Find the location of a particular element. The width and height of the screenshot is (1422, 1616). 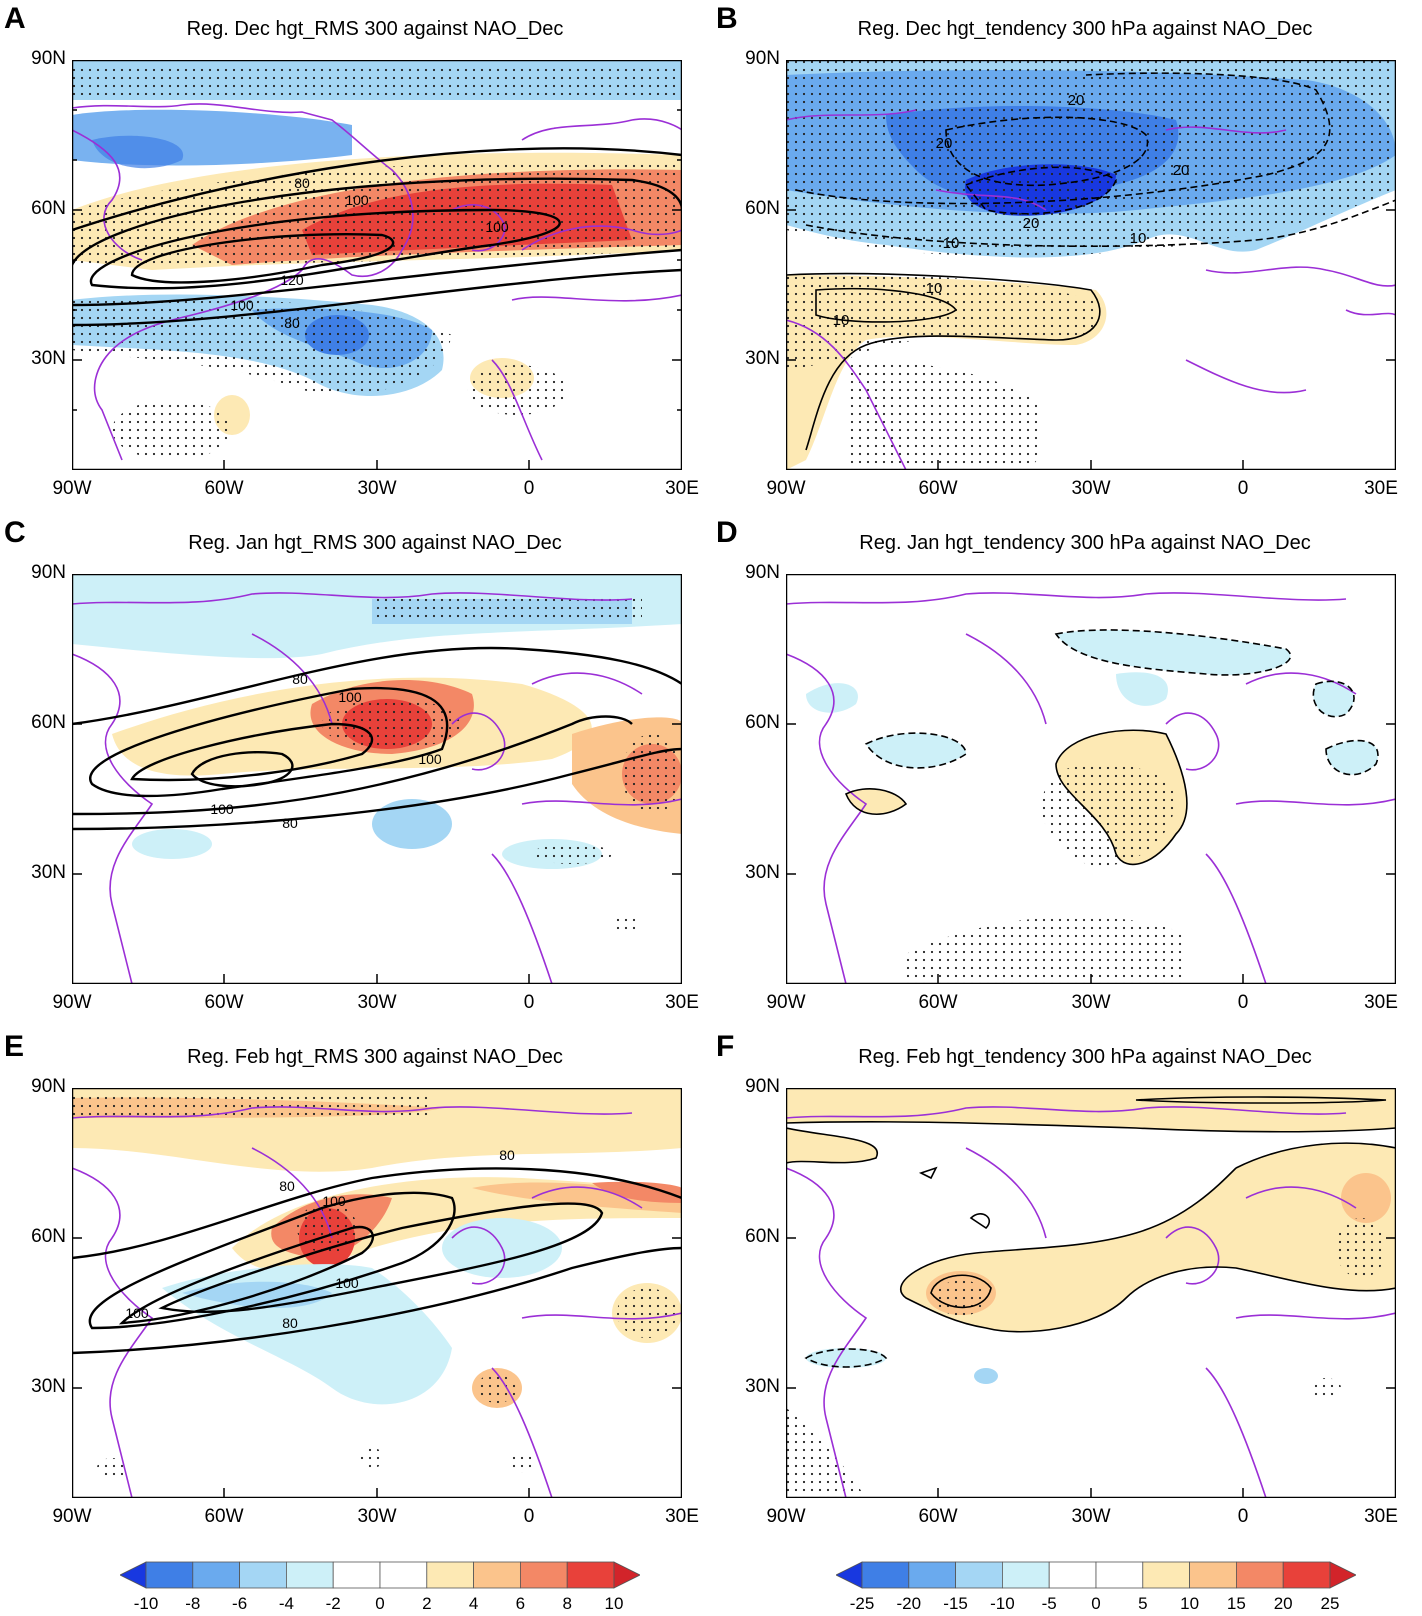

colorbar-swatches is located at coordinates (1096, 1575).